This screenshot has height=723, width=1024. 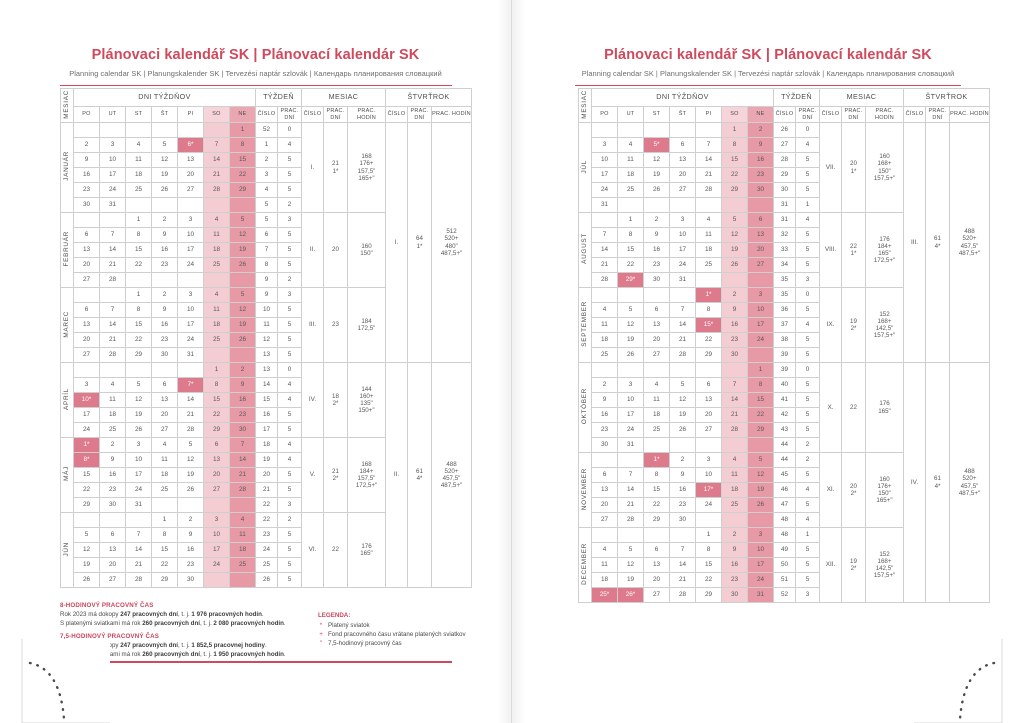 What do you see at coordinates (138, 490) in the screenshot?
I see `day-cell: 24` at bounding box center [138, 490].